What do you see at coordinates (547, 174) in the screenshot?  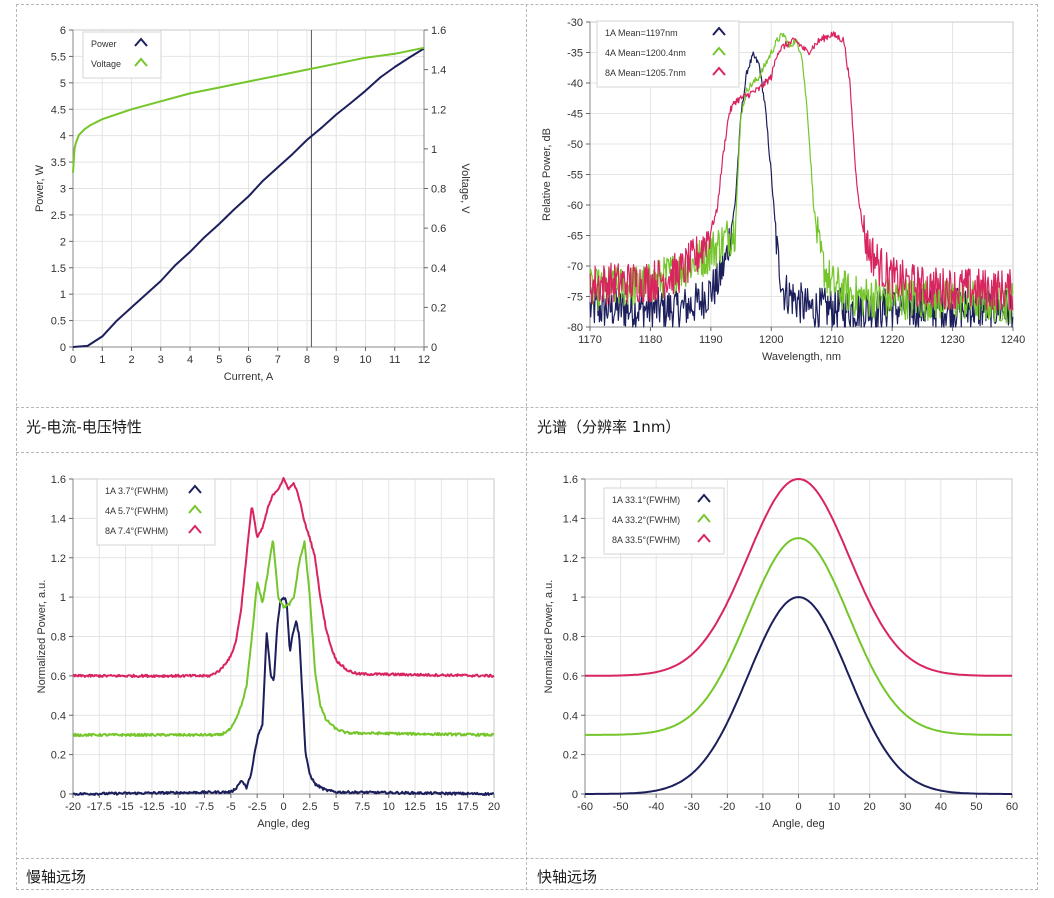 I see `y-axis-label: Relative Power, dB` at bounding box center [547, 174].